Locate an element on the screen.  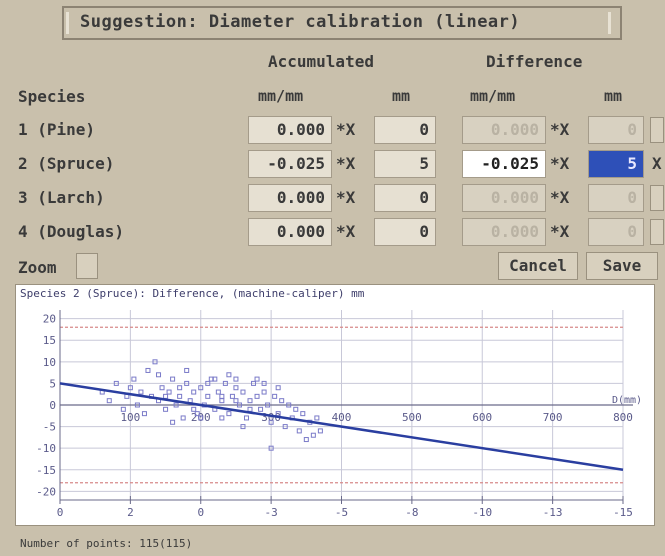
header-species: Species is located at coordinates (52, 96).